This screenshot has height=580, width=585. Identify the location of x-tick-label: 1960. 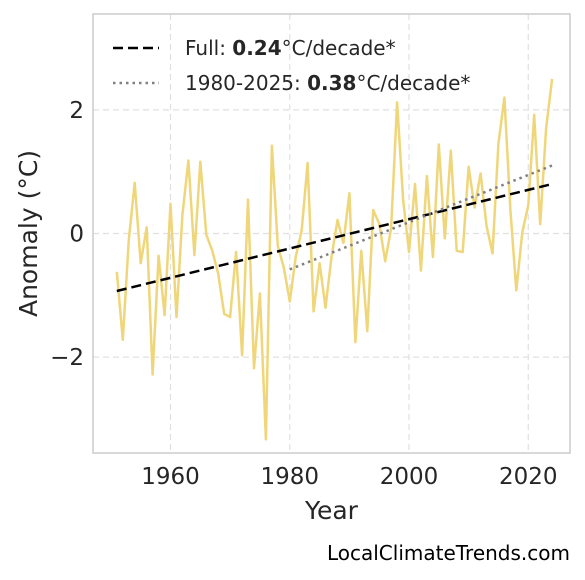
(170, 477).